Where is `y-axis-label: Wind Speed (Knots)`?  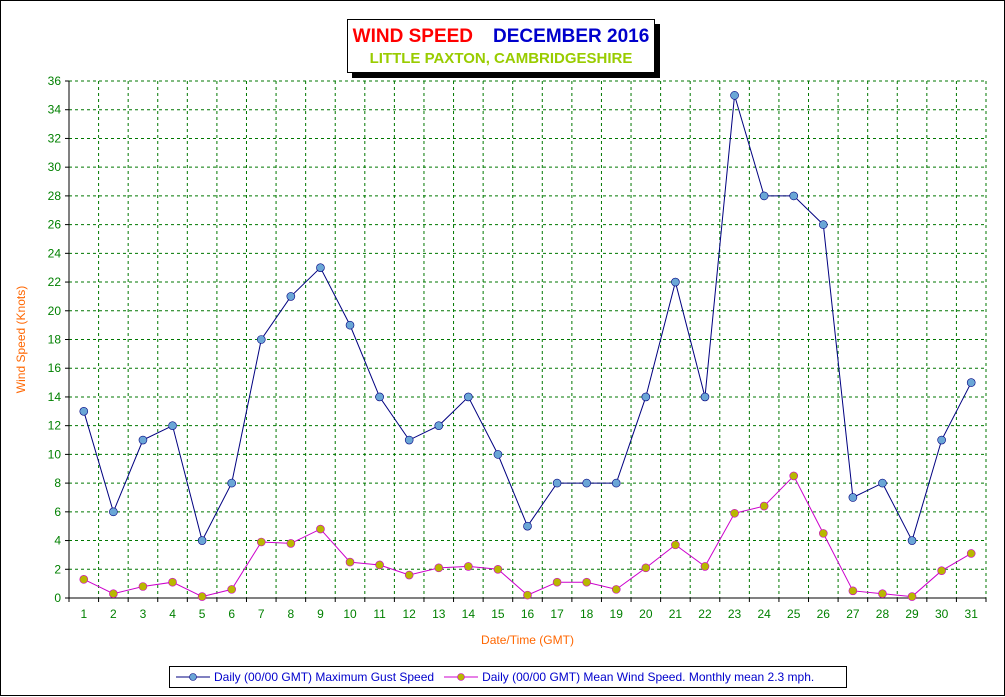 y-axis-label: Wind Speed (Knots) is located at coordinates (21, 339).